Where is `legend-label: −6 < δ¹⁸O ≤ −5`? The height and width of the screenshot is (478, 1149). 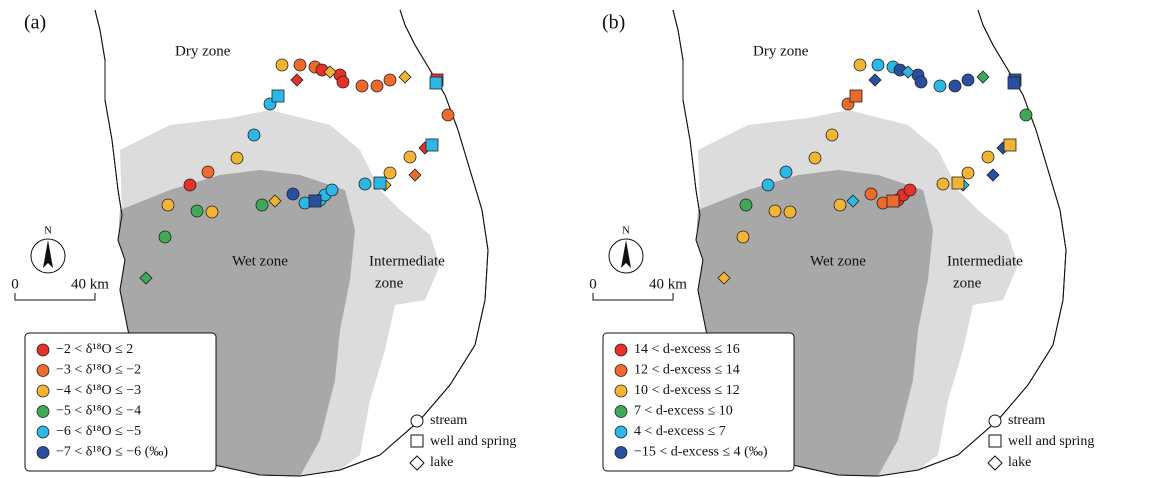 legend-label: −6 < δ¹⁸O ≤ −5 is located at coordinates (98, 431).